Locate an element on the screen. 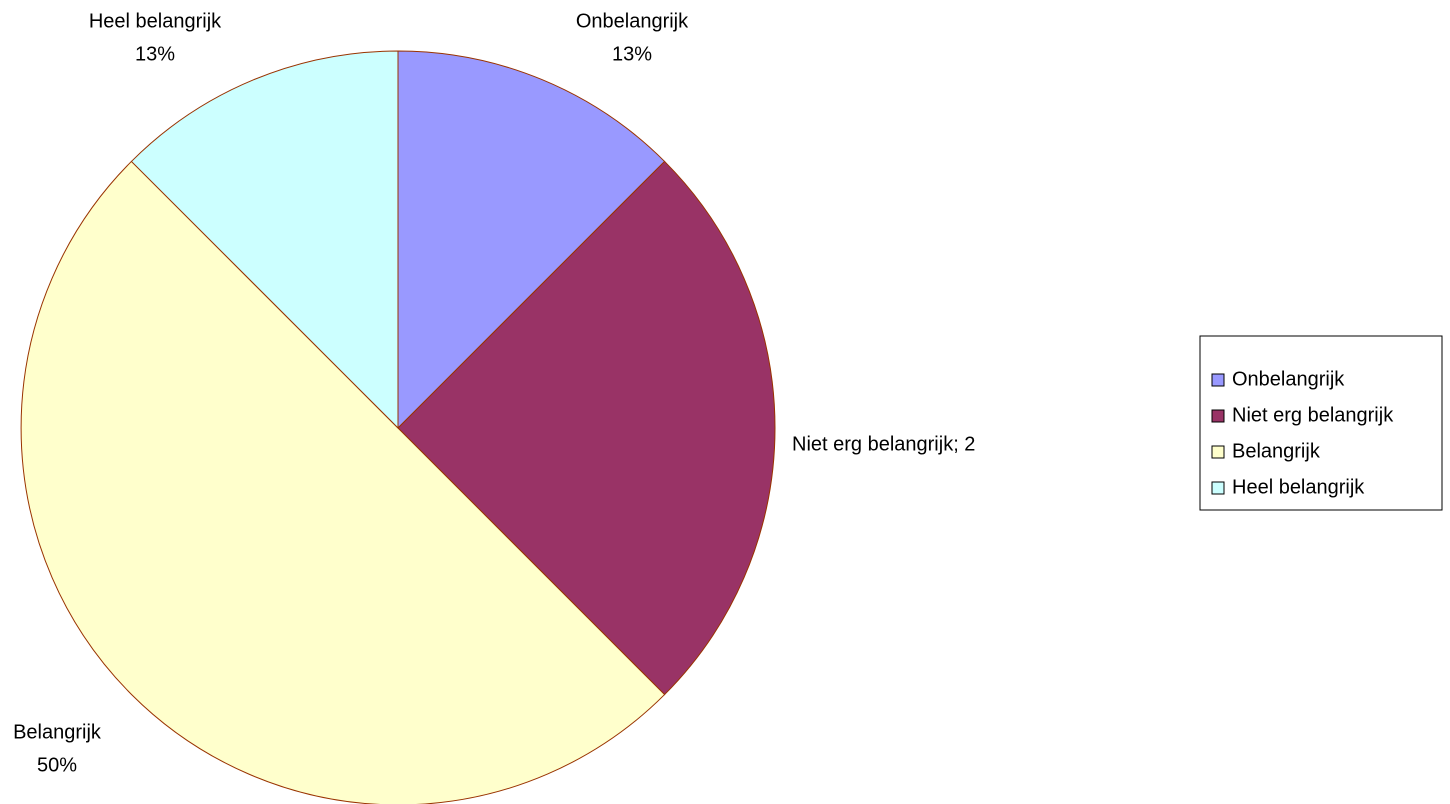 Image resolution: width=1450 pixels, height=804 pixels. legend-label: Niet erg belangrijk is located at coordinates (1313, 415).